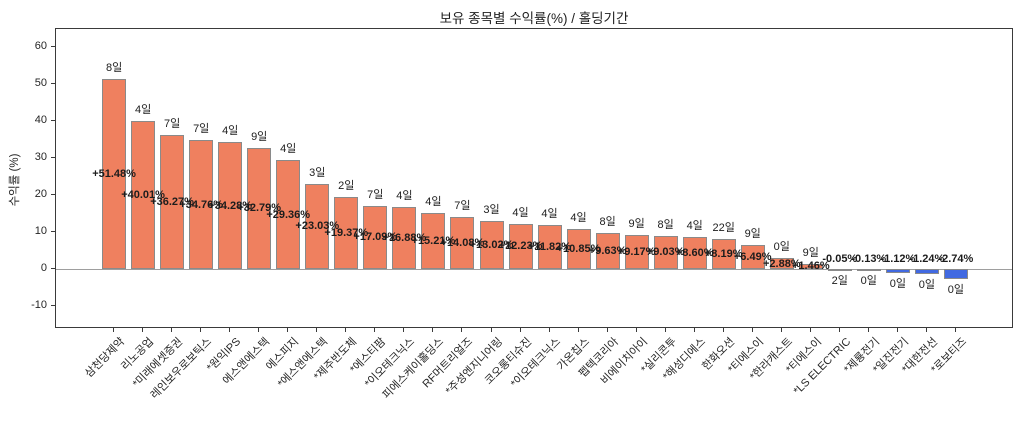 This screenshot has width=1024, height=422. I want to click on bar-value-label: +13.02%, so click(491, 244).